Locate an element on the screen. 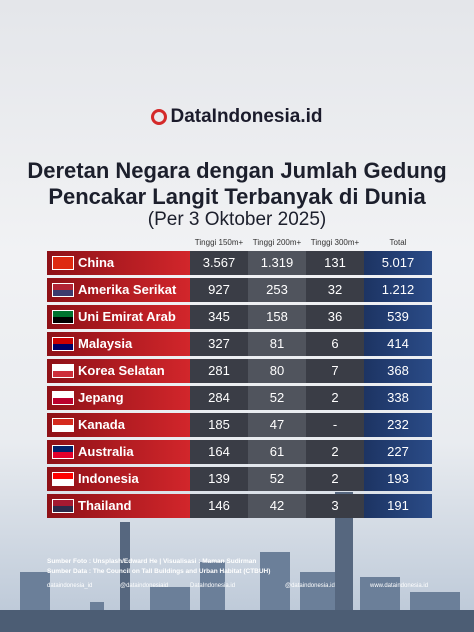 The width and height of the screenshot is (474, 632). country-cell: Korea Selatan is located at coordinates (118, 371).